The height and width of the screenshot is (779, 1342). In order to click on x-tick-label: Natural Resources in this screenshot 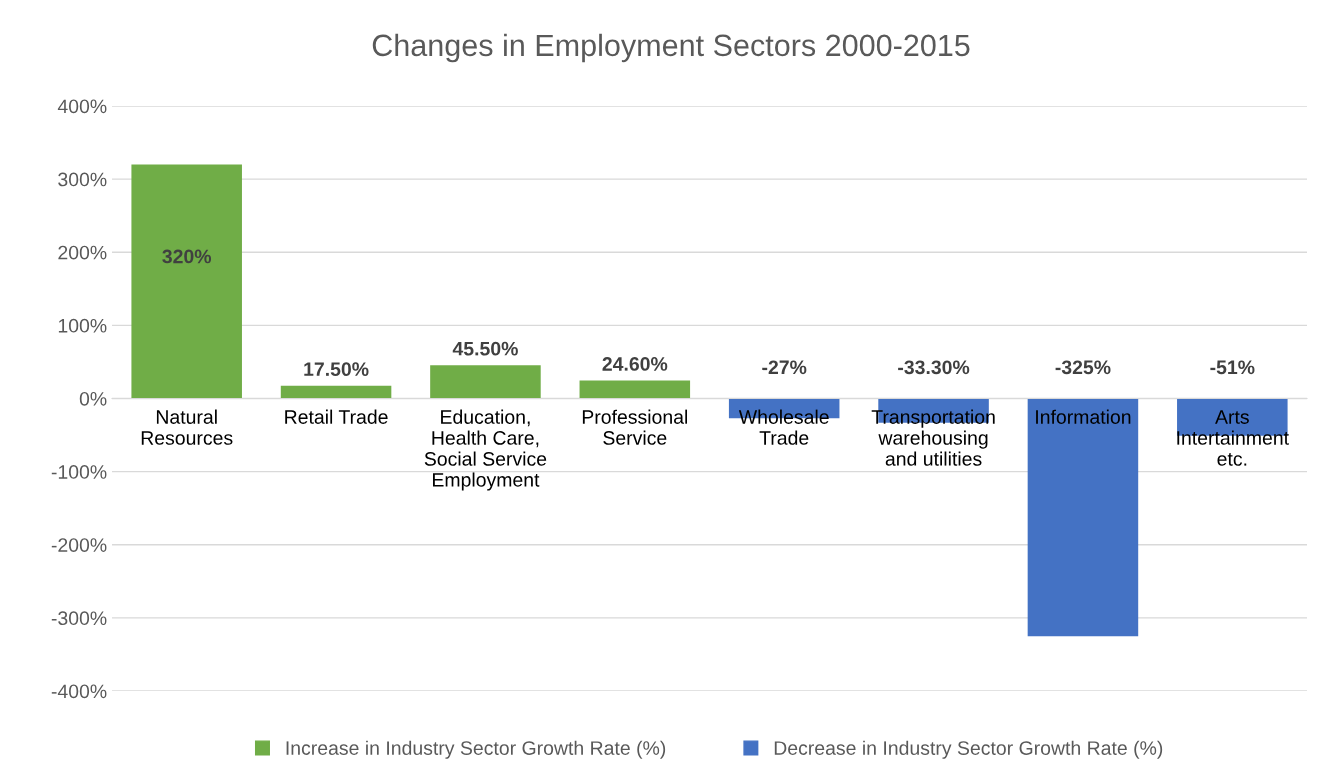, I will do `click(187, 427)`.